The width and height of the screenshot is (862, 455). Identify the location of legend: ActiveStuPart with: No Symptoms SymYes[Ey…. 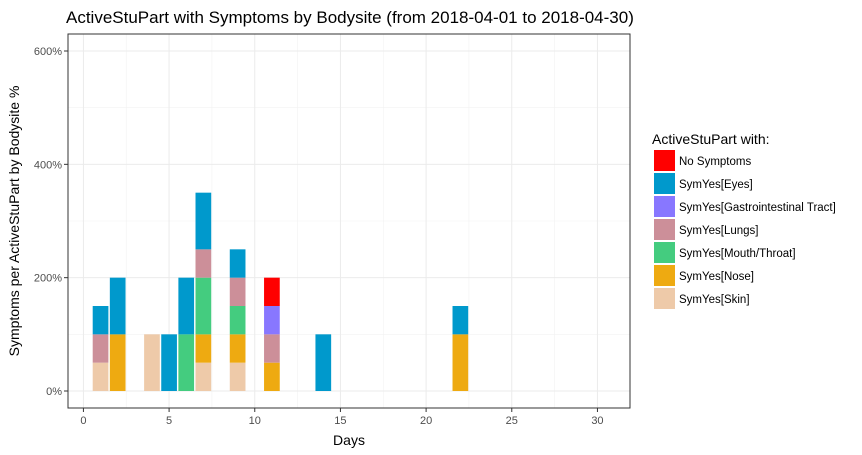
(744, 220).